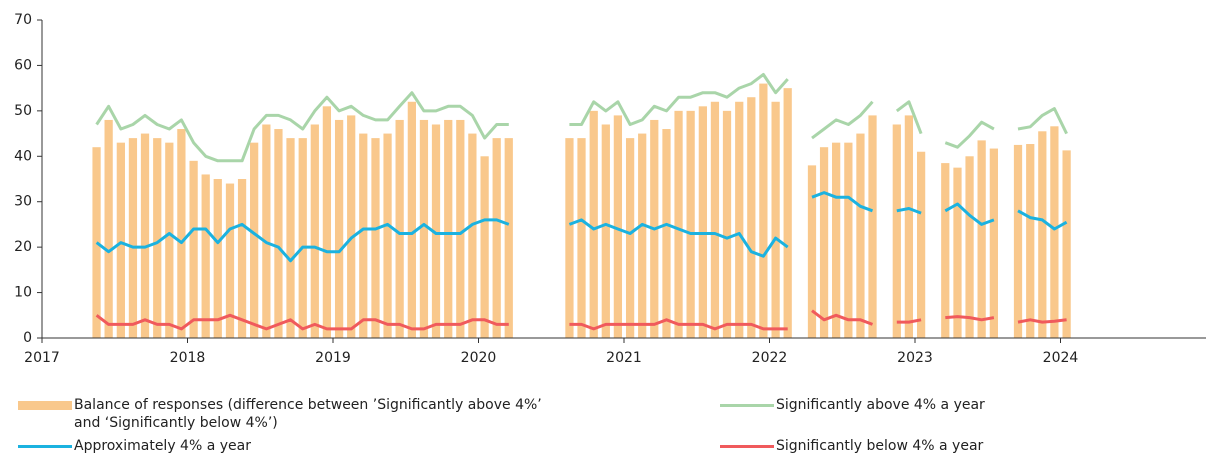  I want to click on legend-label: Significantly above 4% a year, so click(880, 405).